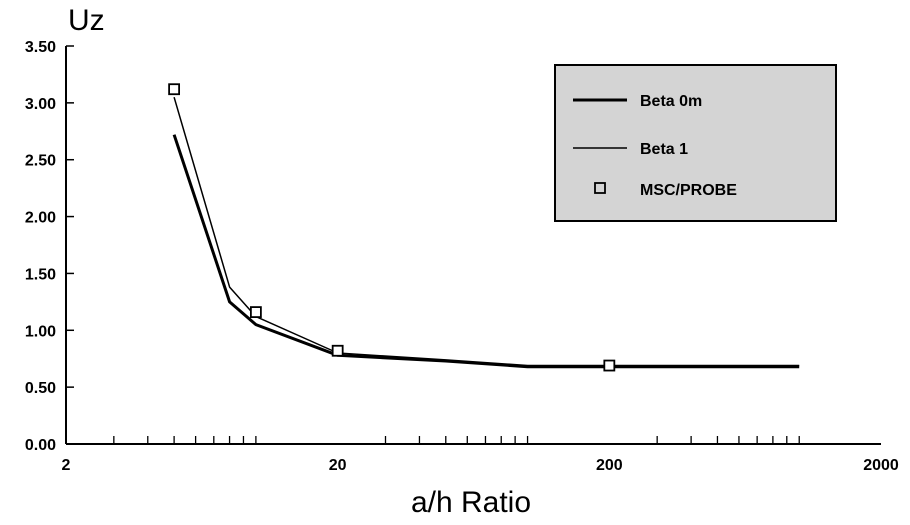 The height and width of the screenshot is (525, 910). I want to click on legend: Beta 0m Beta 1 MSC/PROBE, so click(695, 143).